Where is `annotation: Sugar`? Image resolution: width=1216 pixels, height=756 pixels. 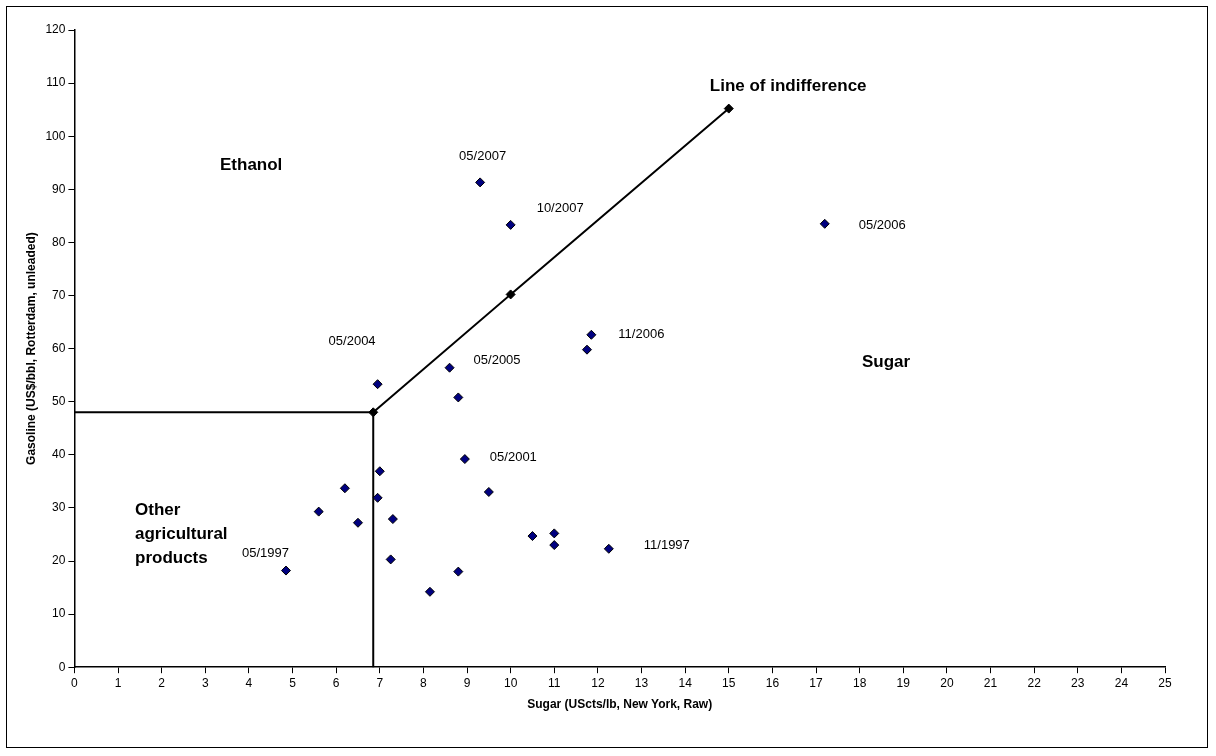
annotation: Sugar is located at coordinates (886, 361).